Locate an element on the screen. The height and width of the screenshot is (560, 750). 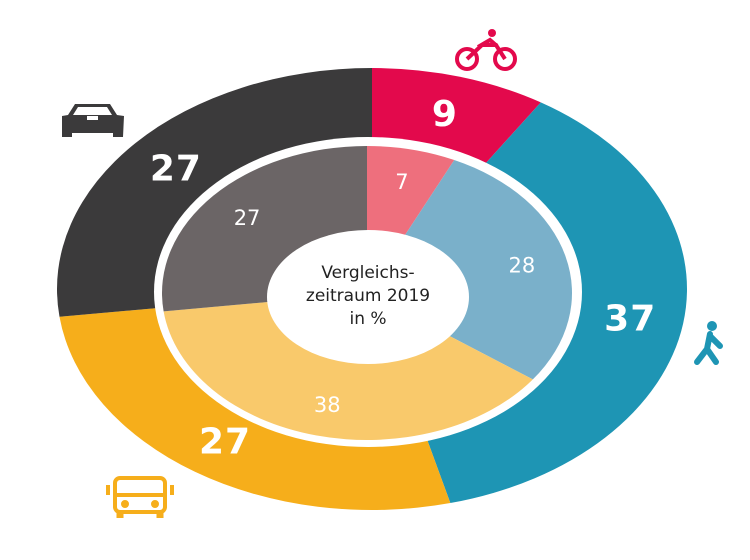
inner-label-bicycle: 7 is located at coordinates (401, 182).